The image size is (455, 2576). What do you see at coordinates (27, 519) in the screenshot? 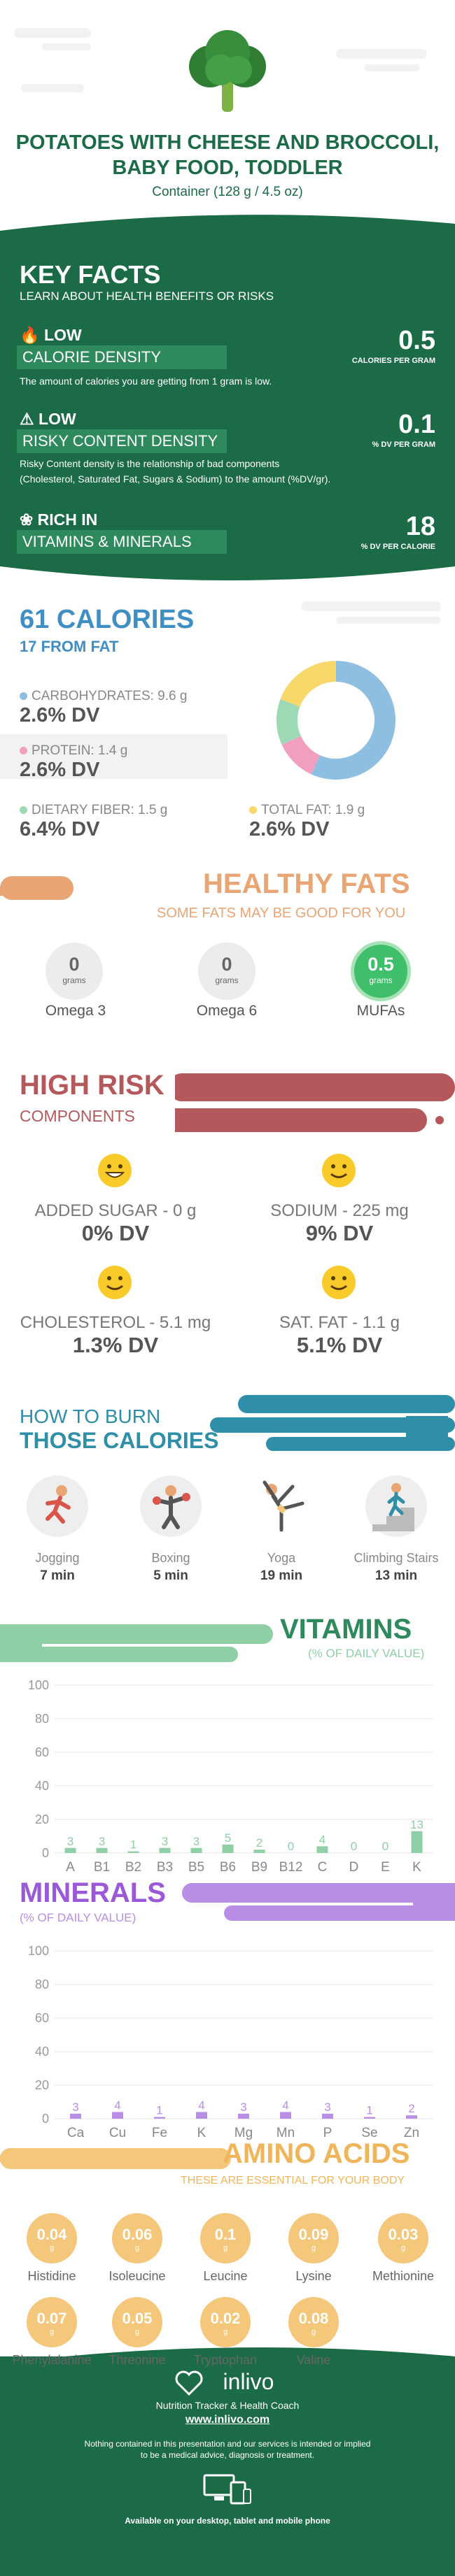
I see `leaf-icon: ❀` at bounding box center [27, 519].